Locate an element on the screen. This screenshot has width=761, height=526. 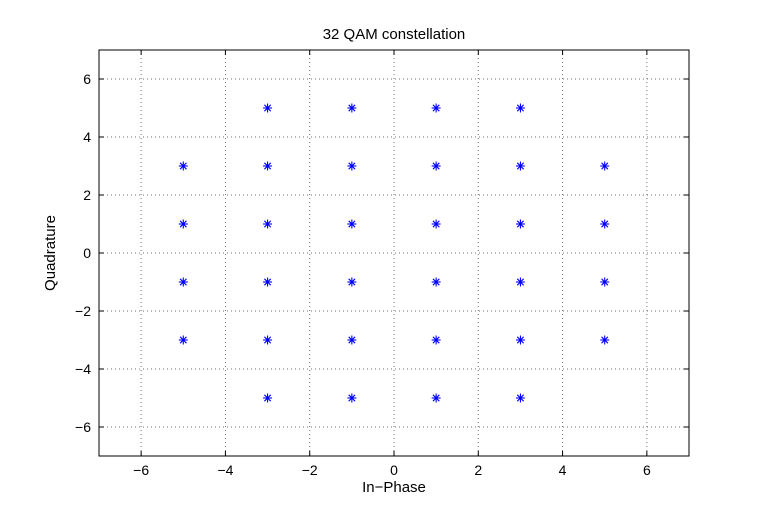
x-tick-label: 4 is located at coordinates (563, 470).